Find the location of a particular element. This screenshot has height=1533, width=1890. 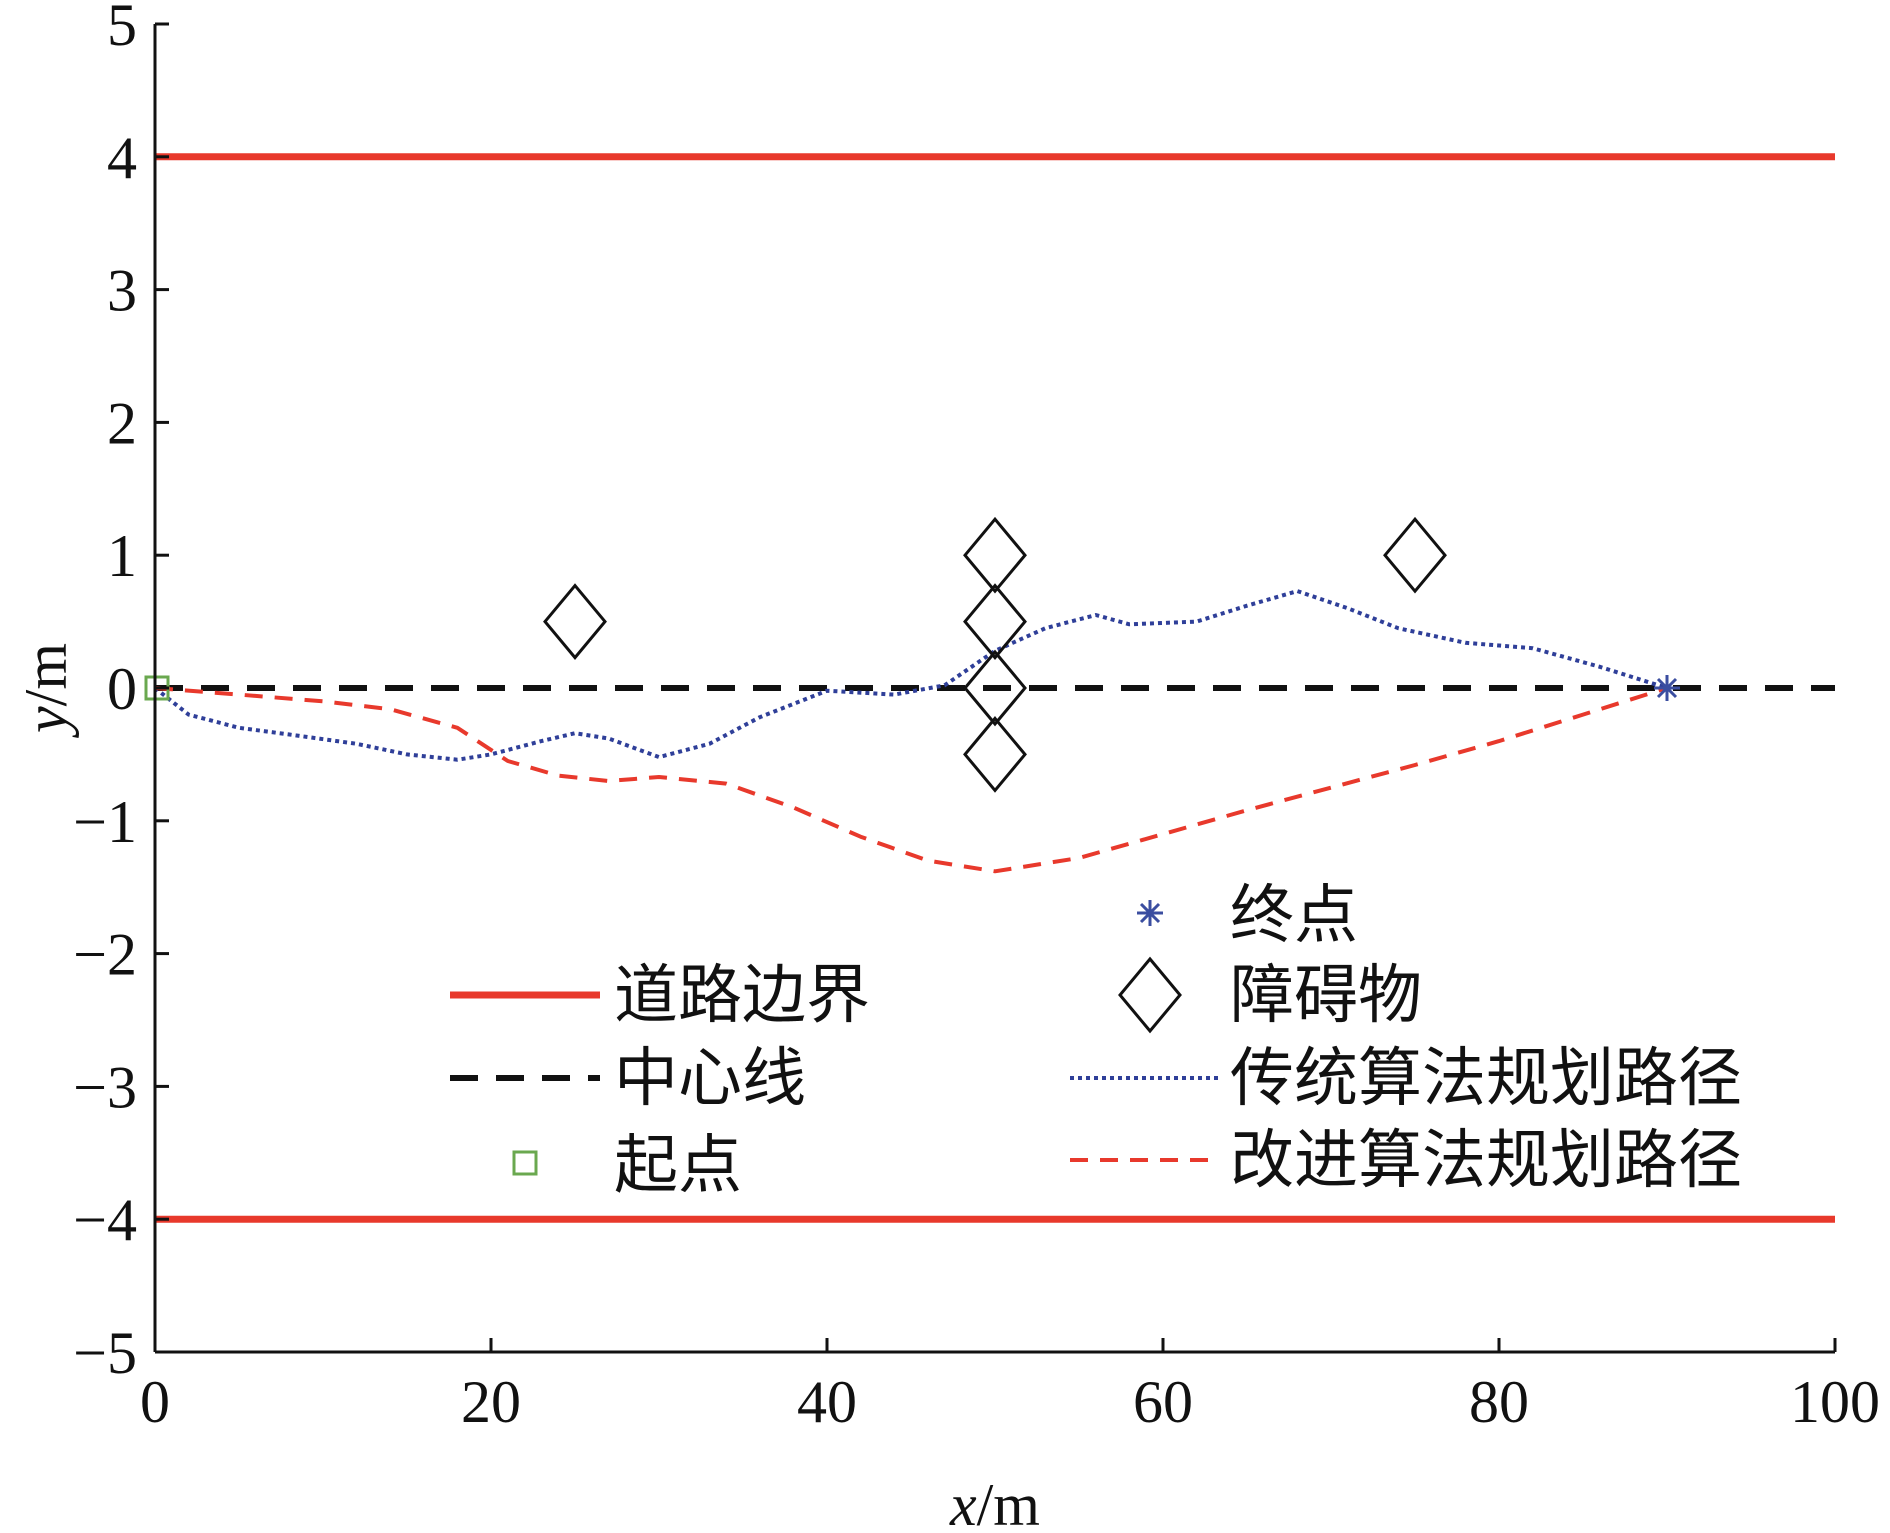

legend-item-start: 起点 is located at coordinates (627, 1166).